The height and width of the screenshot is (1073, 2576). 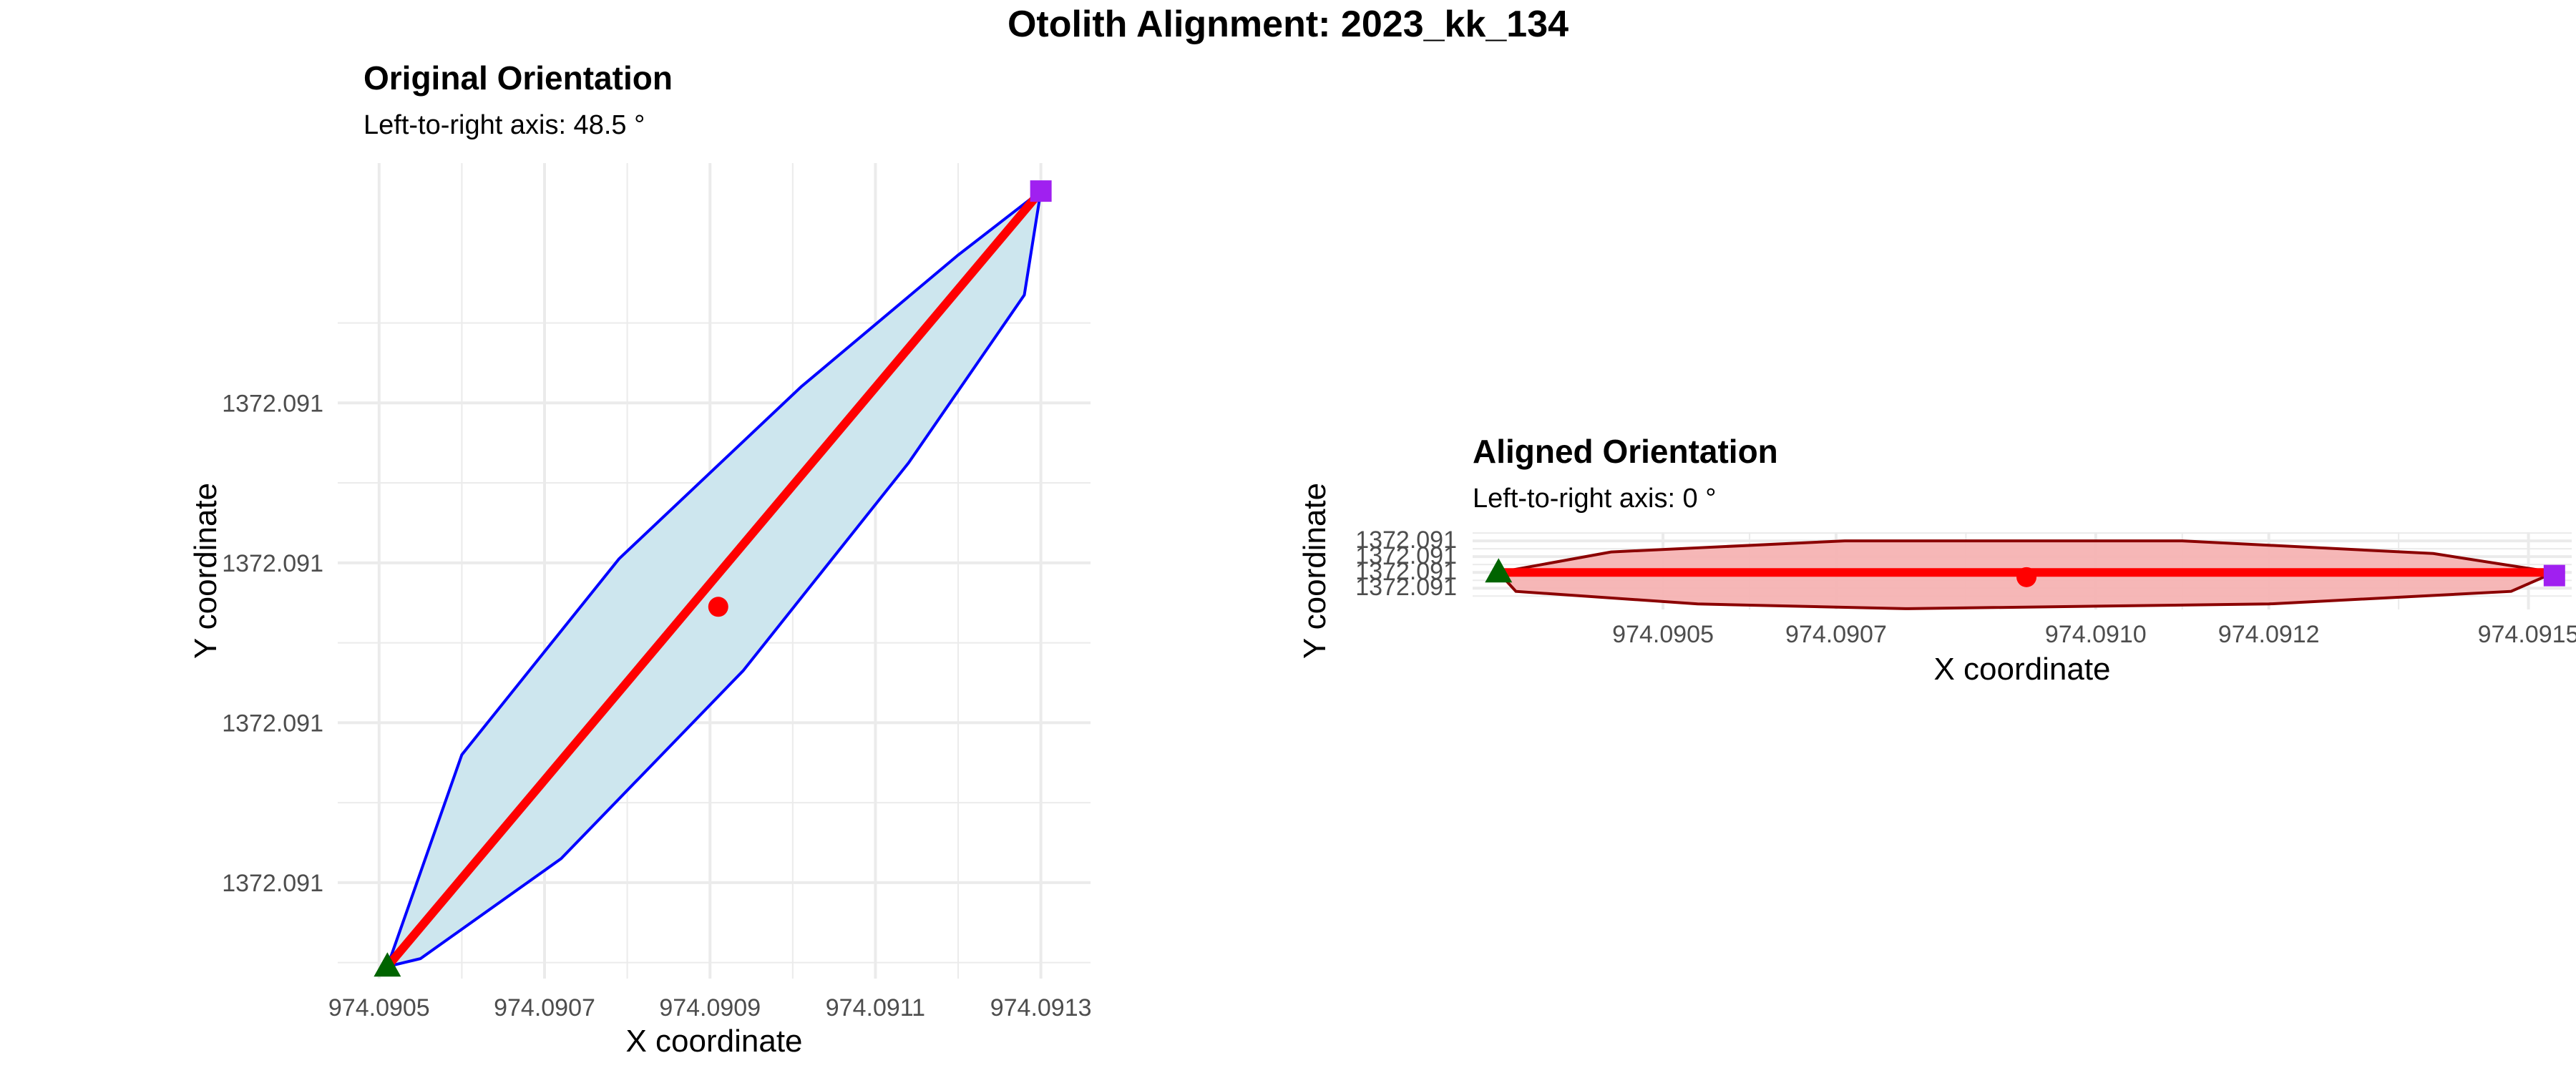 What do you see at coordinates (2096, 634) in the screenshot?
I see `x-tick-label: 974.0910` at bounding box center [2096, 634].